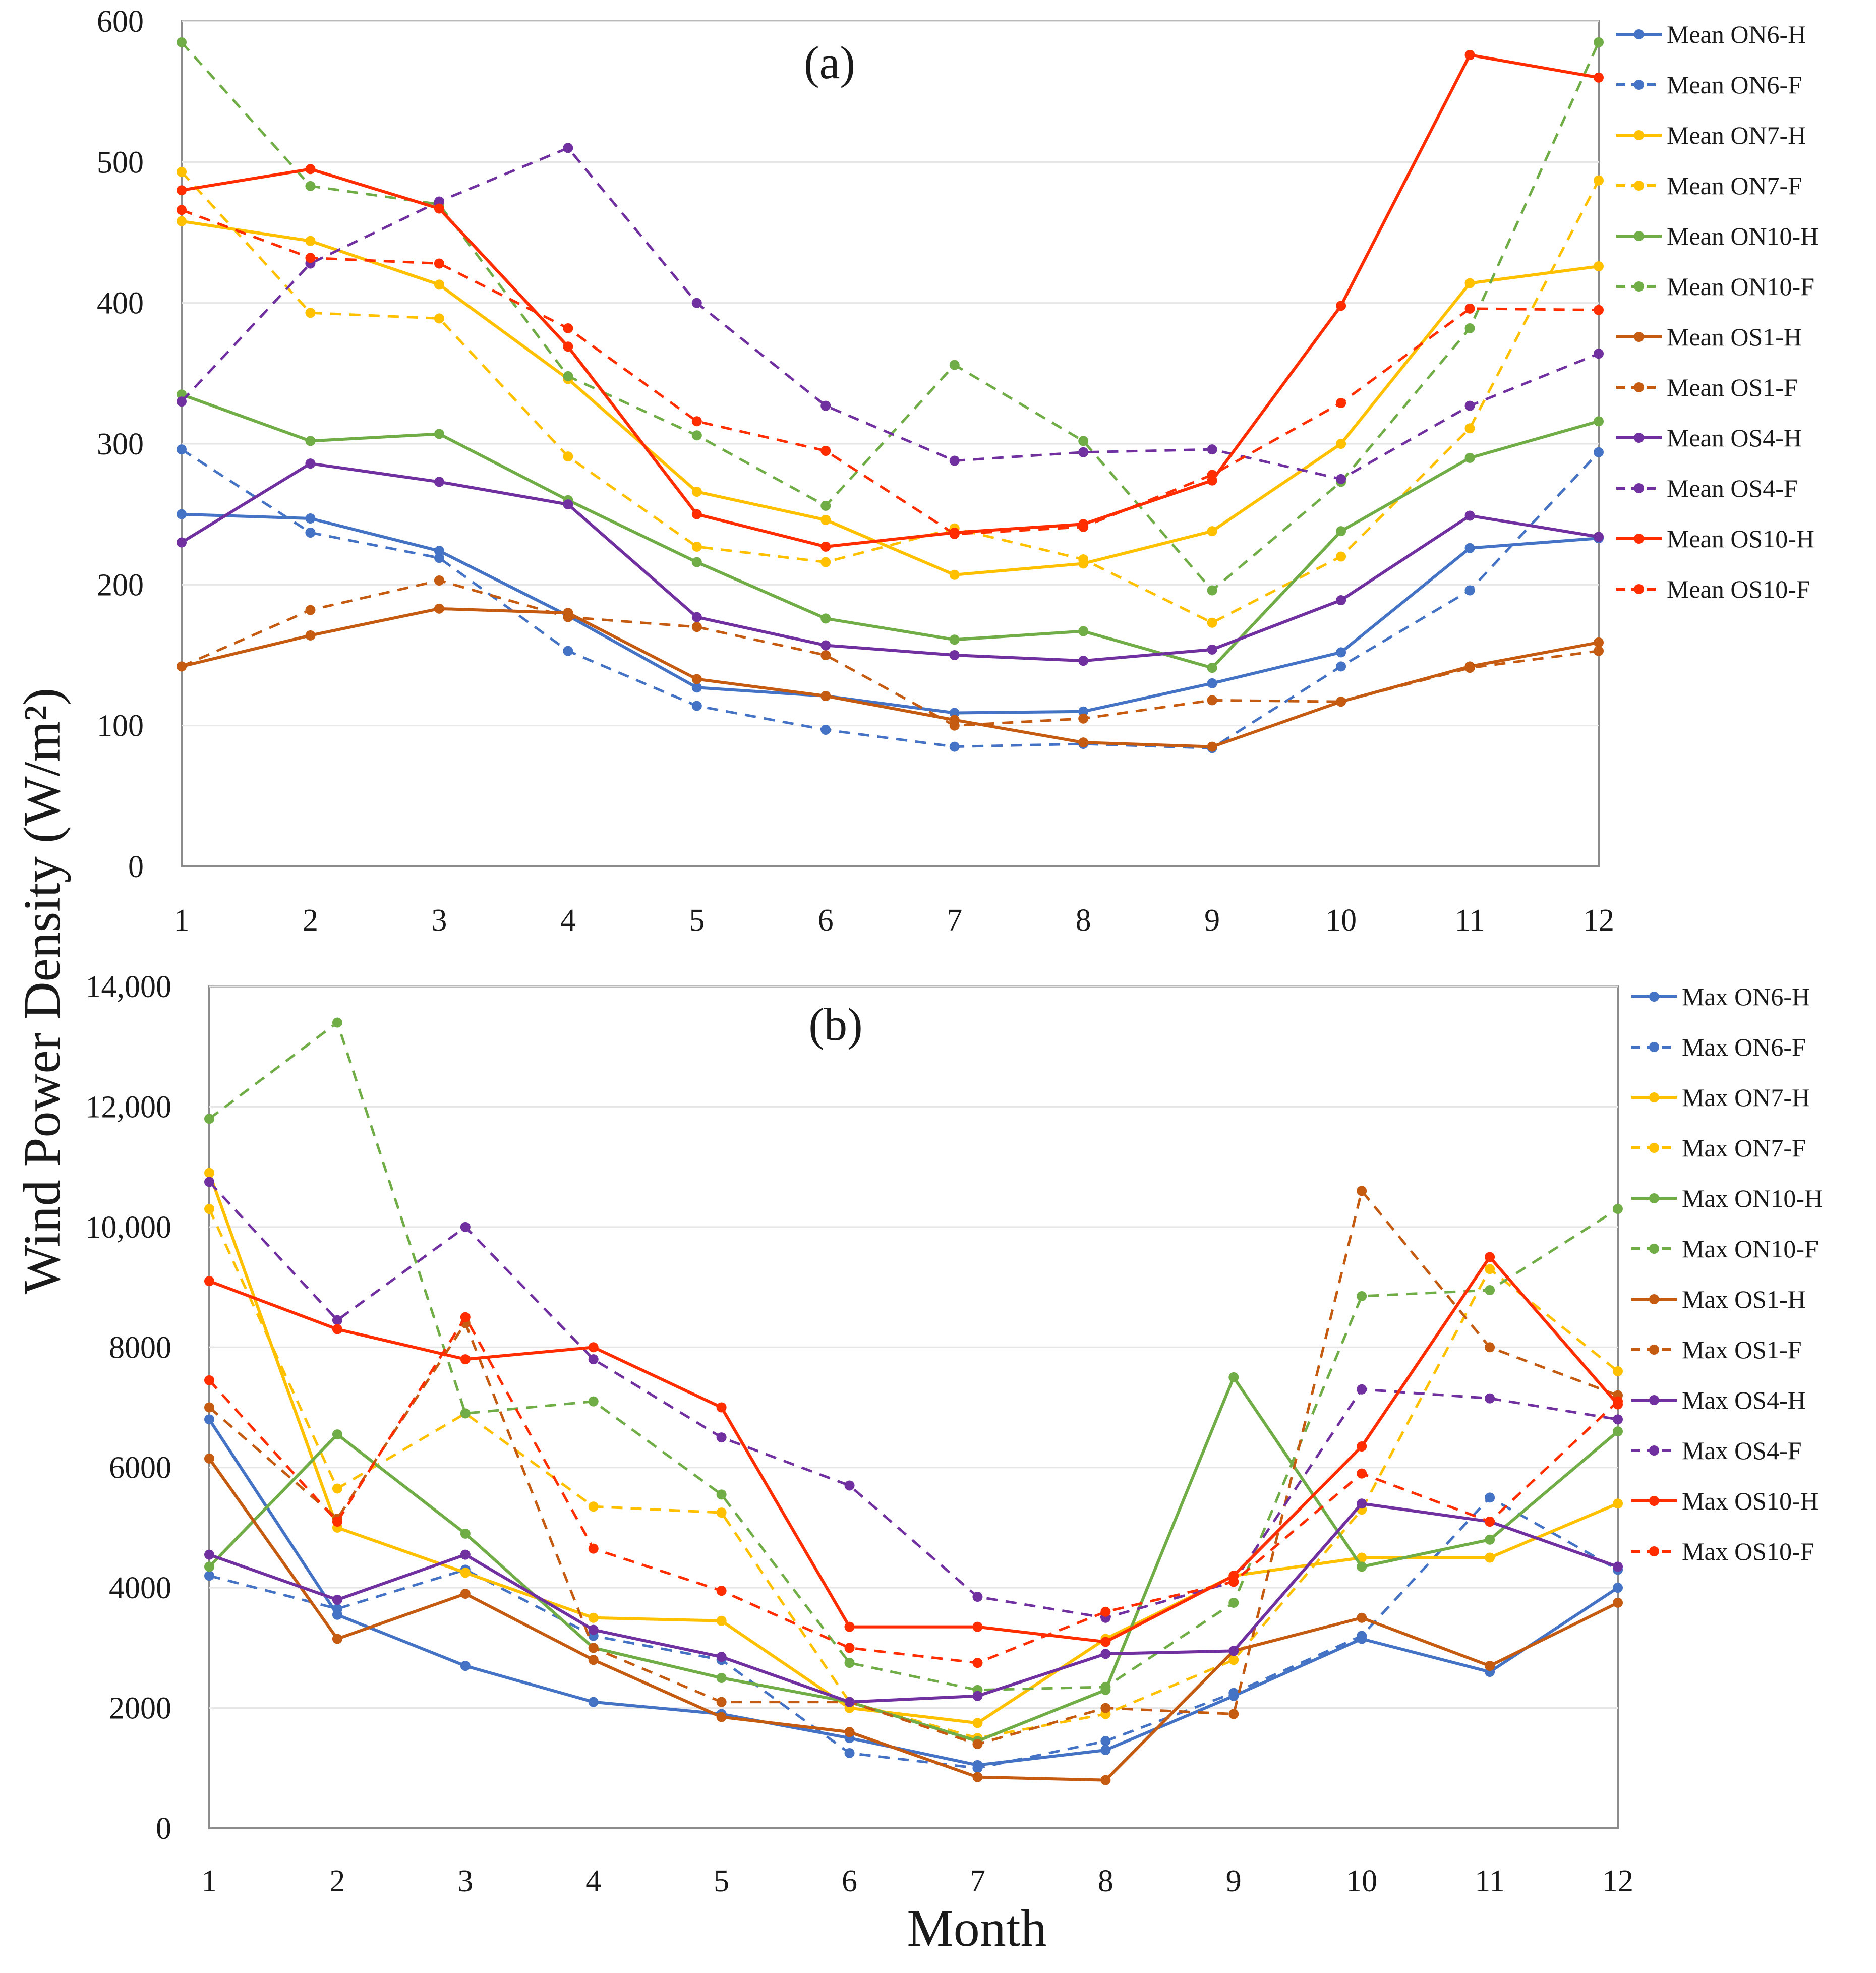 The width and height of the screenshot is (1876, 1973). What do you see at coordinates (42, 991) in the screenshot?
I see `y-axis-label: Wind Power Density (W/m²)` at bounding box center [42, 991].